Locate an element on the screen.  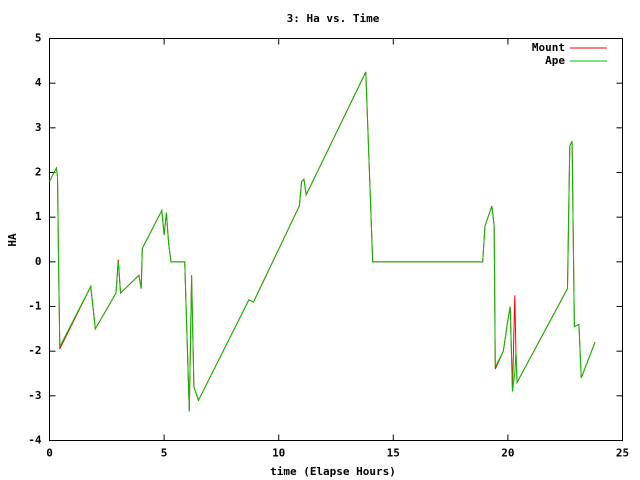
y-tick-label: -4 is located at coordinates (35, 440).